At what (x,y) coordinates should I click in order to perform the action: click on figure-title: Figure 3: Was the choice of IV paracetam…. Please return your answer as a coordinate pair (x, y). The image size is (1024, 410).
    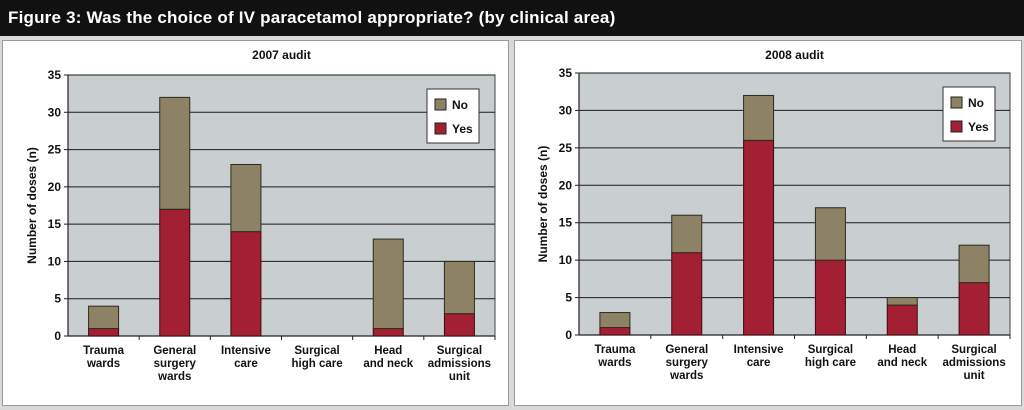
    Looking at the image, I should click on (512, 18).